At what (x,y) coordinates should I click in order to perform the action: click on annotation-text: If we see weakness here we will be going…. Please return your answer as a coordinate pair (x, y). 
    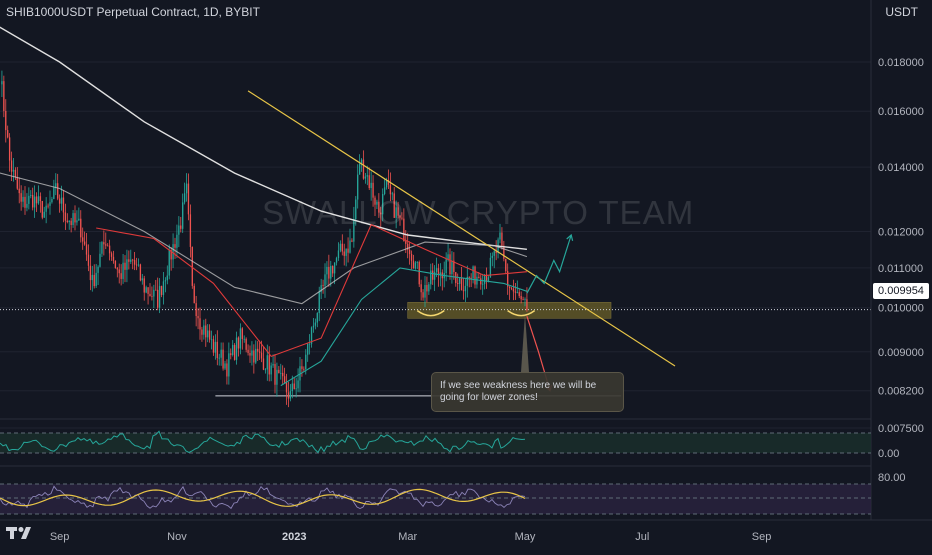
    Looking at the image, I should click on (518, 391).